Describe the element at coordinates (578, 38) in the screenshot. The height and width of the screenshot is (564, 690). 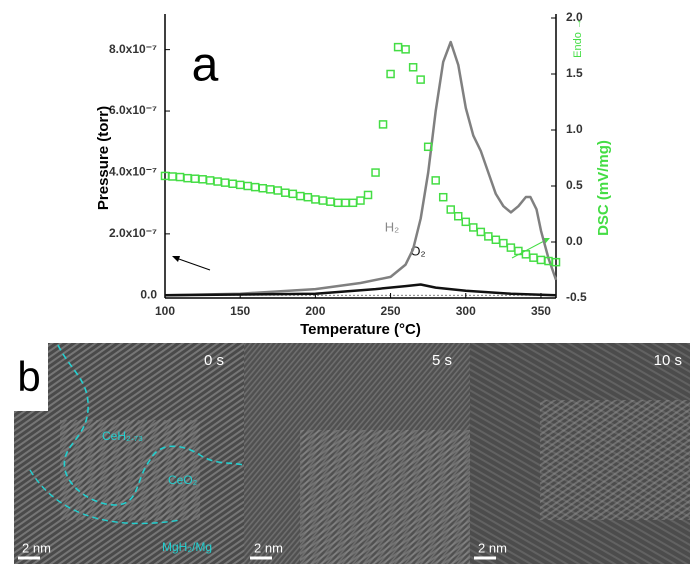
I see `annotation: Endo →` at that location.